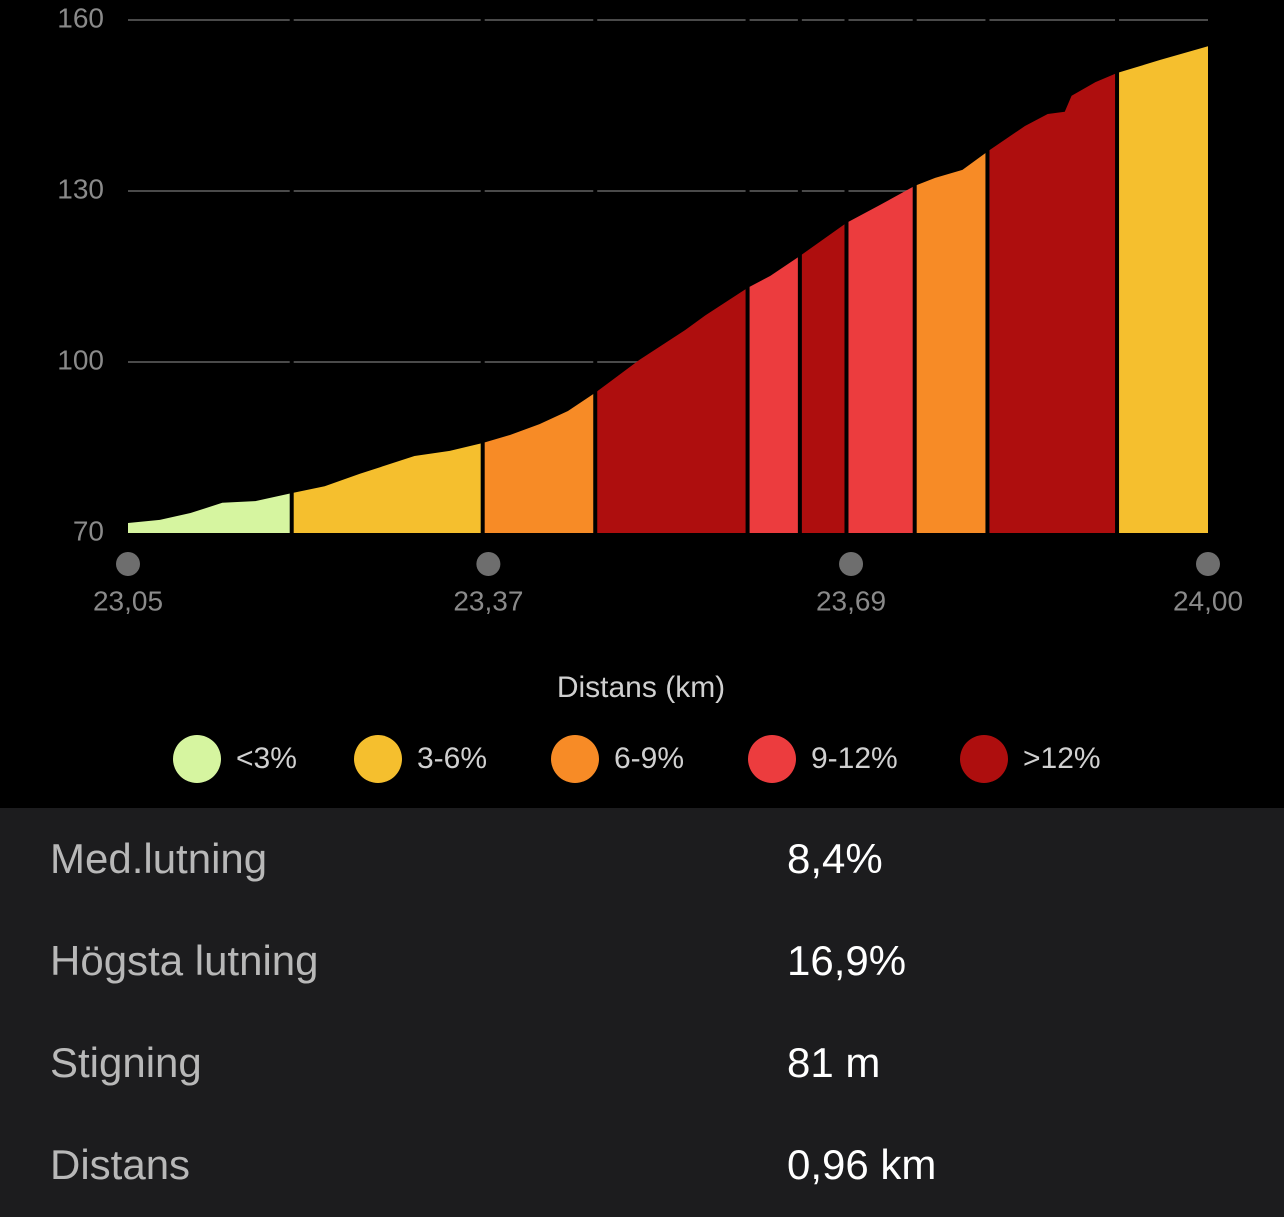 This screenshot has height=1217, width=1284. Describe the element at coordinates (861, 1164) in the screenshot. I see `stat-value: 0,96 km` at that location.